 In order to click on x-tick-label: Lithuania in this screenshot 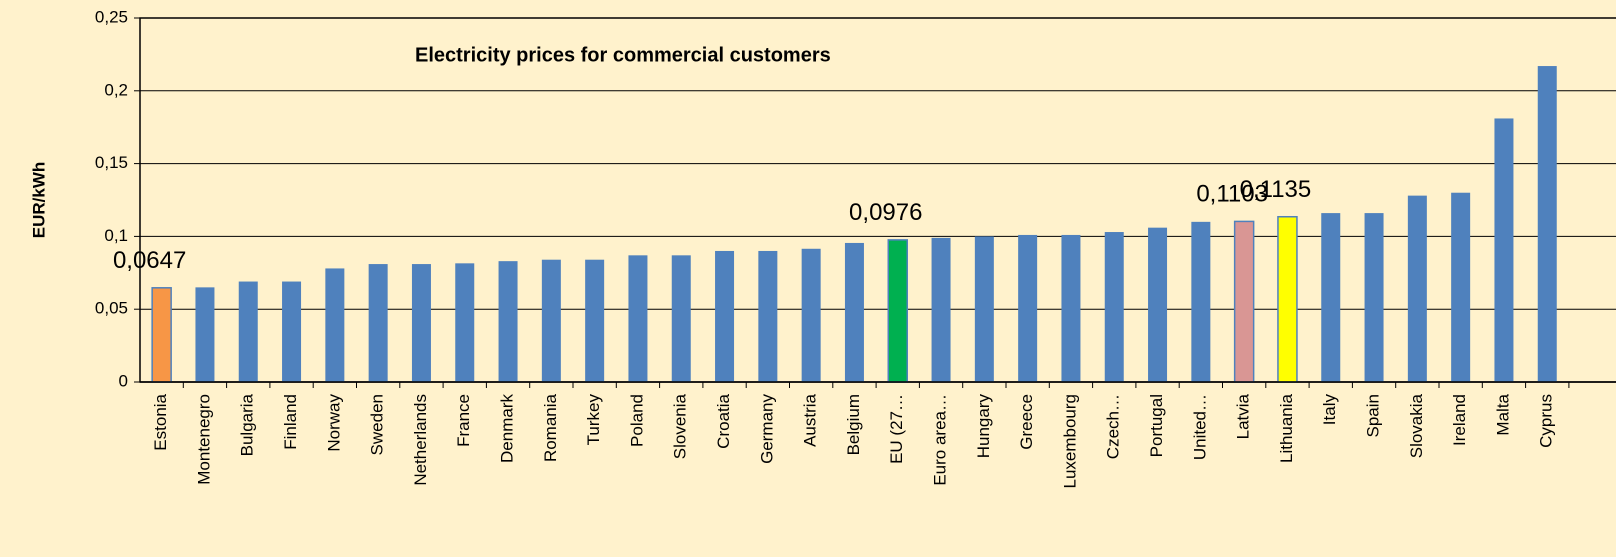, I will do `click(1286, 428)`.